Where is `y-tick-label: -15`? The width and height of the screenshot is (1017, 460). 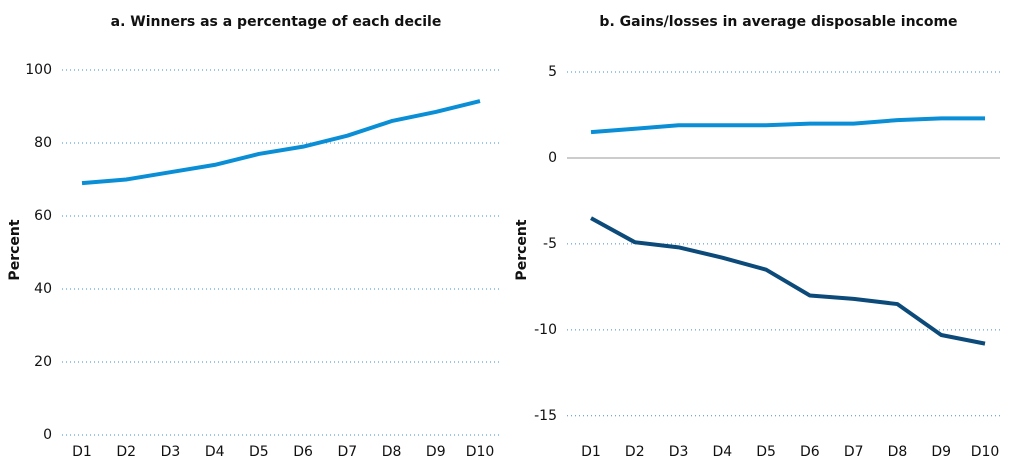 y-tick-label: -15 is located at coordinates (545, 416).